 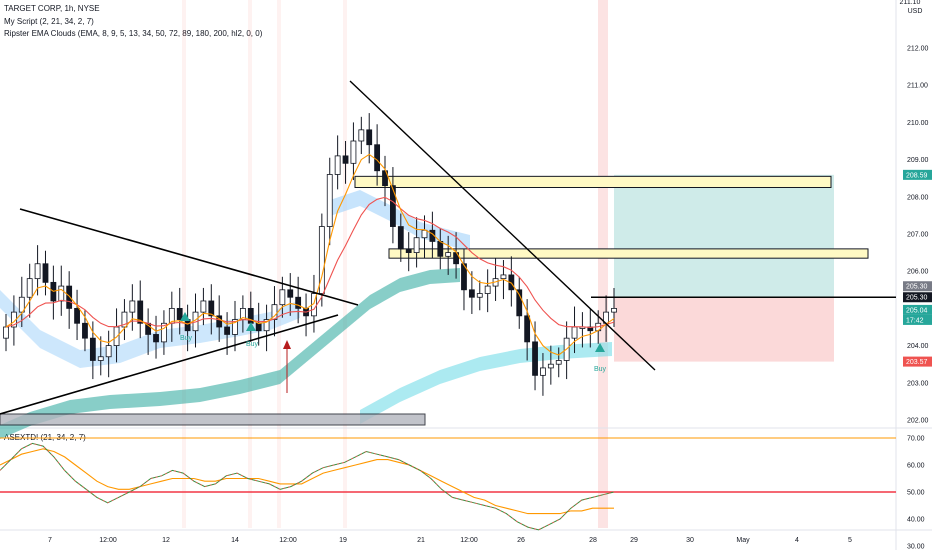 What do you see at coordinates (910, 3) in the screenshot?
I see `price-axis-top-value: 211.10` at bounding box center [910, 3].